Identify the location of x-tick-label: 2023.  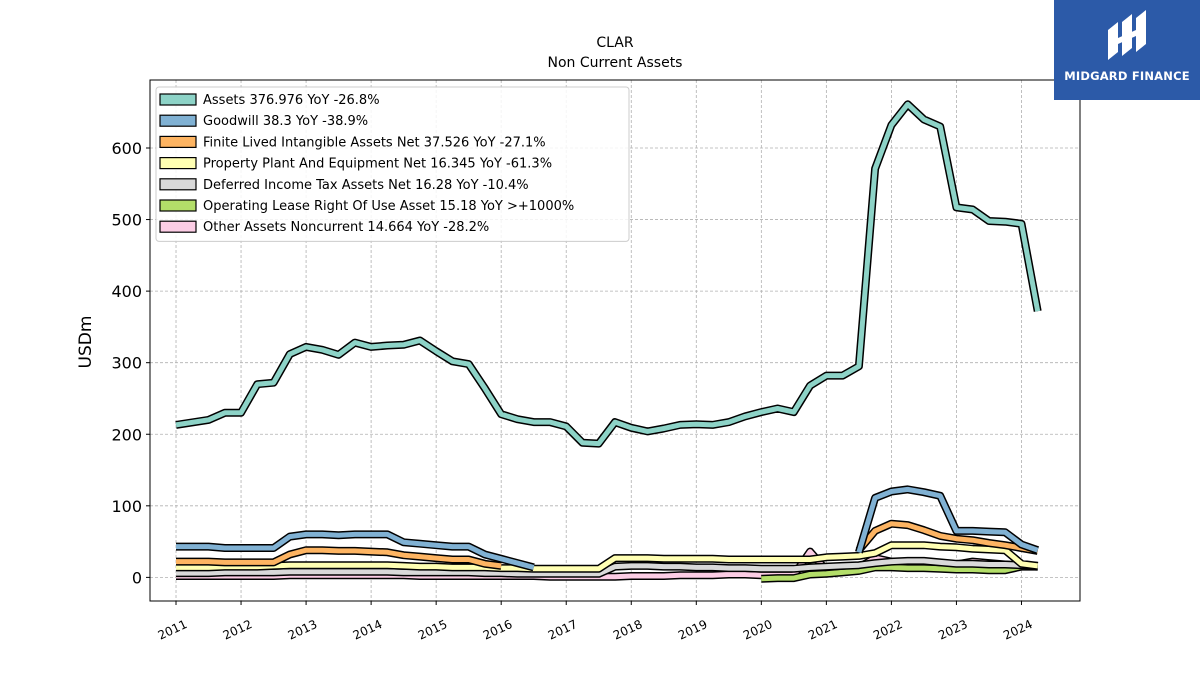
(953, 630).